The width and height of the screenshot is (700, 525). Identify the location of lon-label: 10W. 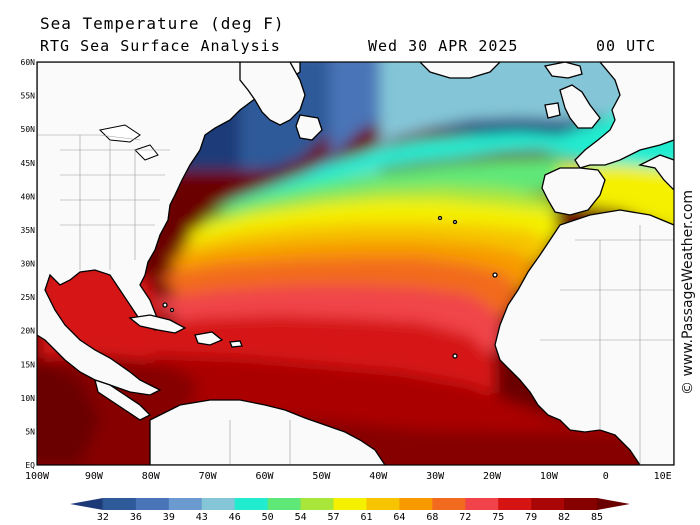
(549, 476).